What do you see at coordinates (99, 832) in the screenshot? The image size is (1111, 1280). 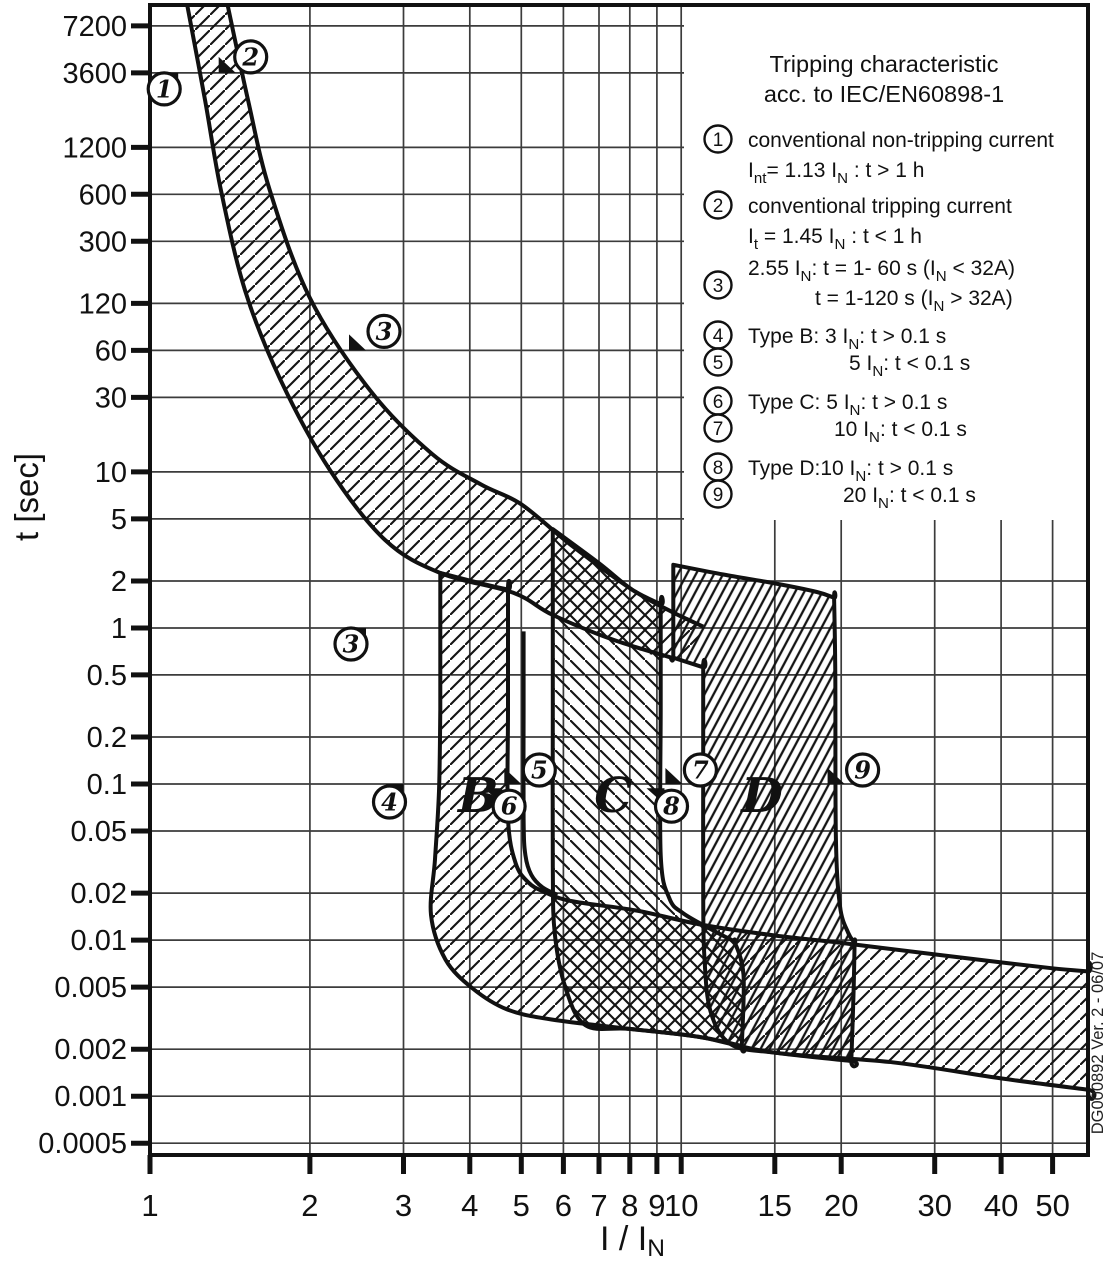 I see `y-tick-label: 0.05` at bounding box center [99, 832].